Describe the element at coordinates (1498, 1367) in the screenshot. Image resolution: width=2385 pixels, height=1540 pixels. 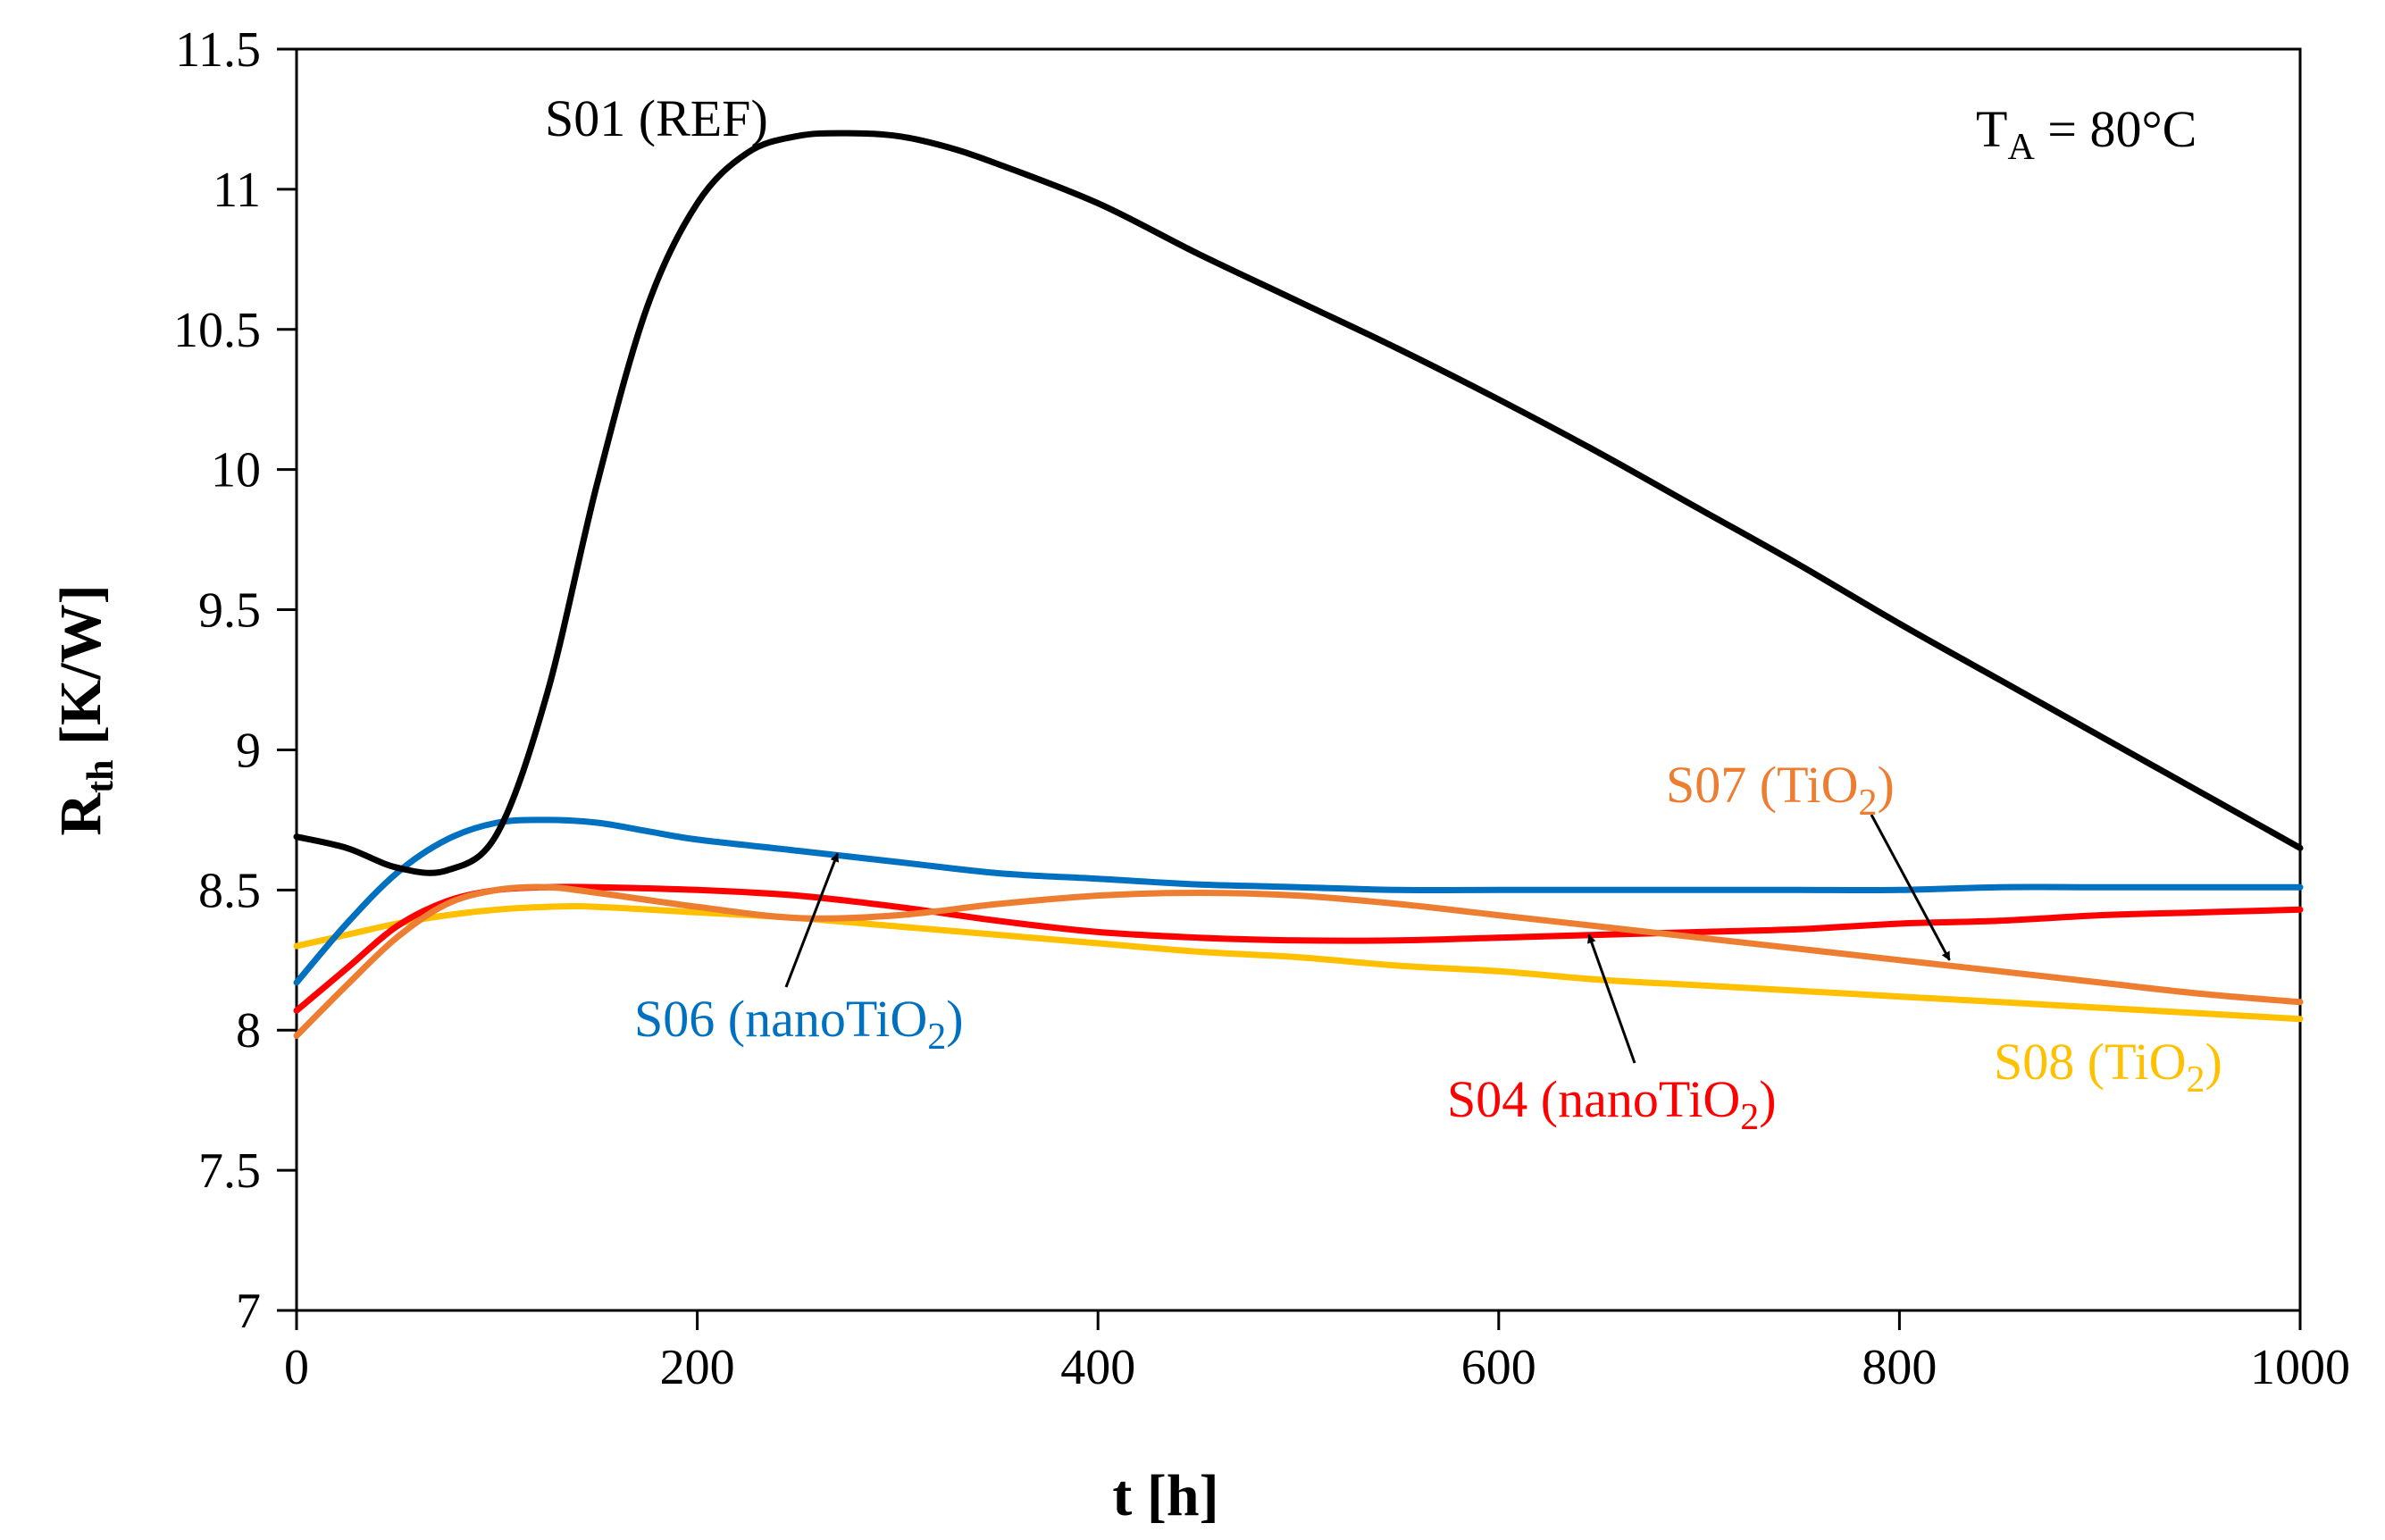
I see `x-tick-label: 600` at that location.